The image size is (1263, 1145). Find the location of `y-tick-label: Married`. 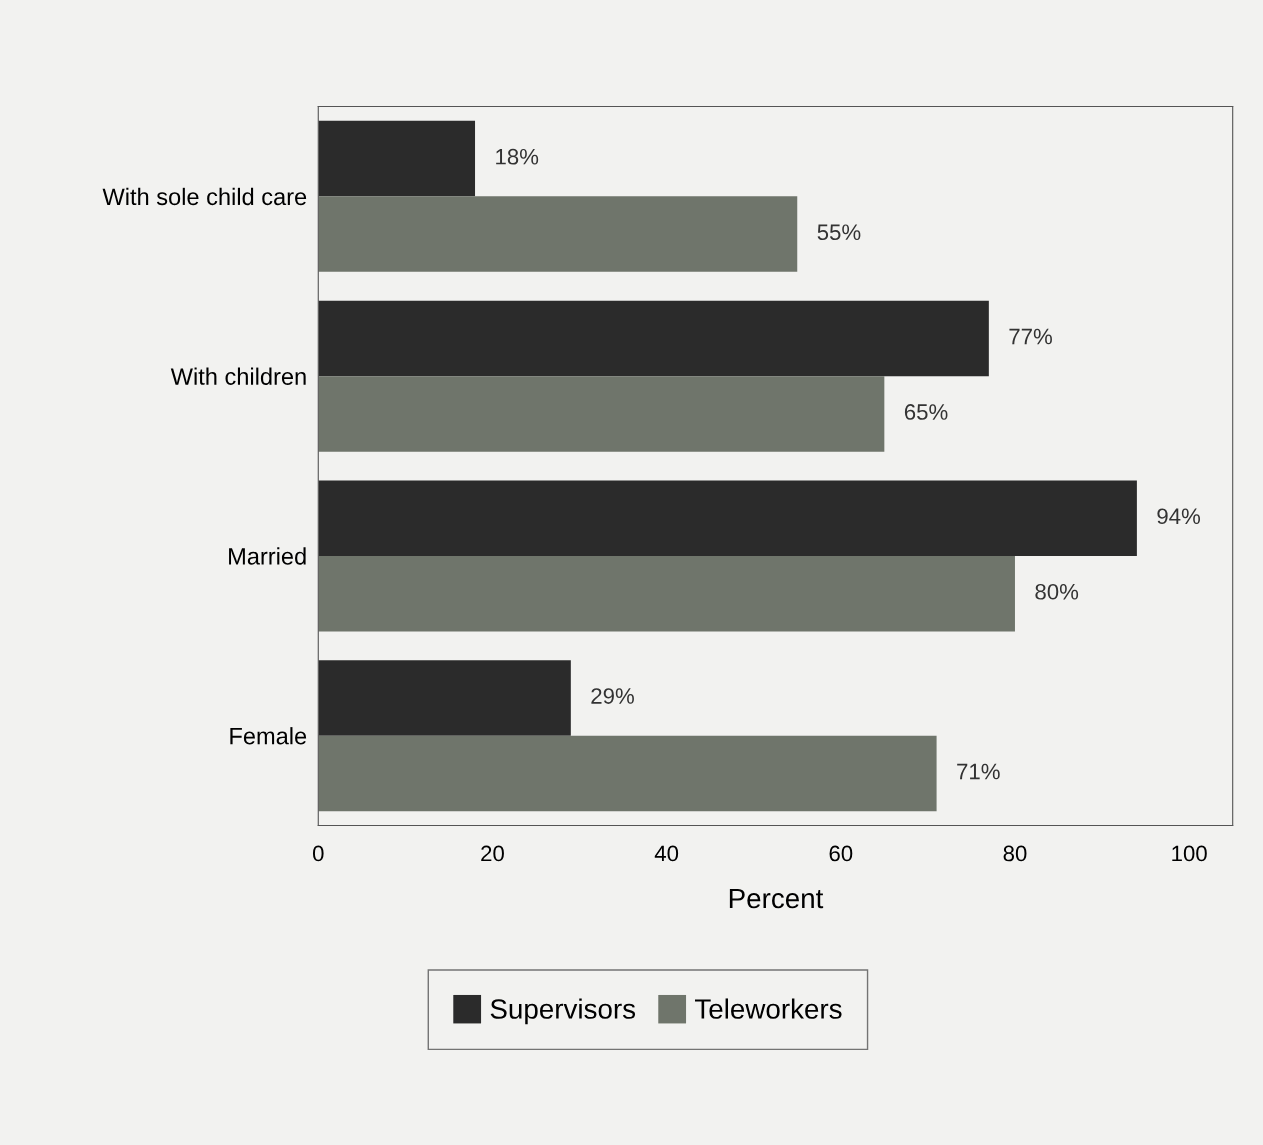

y-tick-label: Married is located at coordinates (267, 556).